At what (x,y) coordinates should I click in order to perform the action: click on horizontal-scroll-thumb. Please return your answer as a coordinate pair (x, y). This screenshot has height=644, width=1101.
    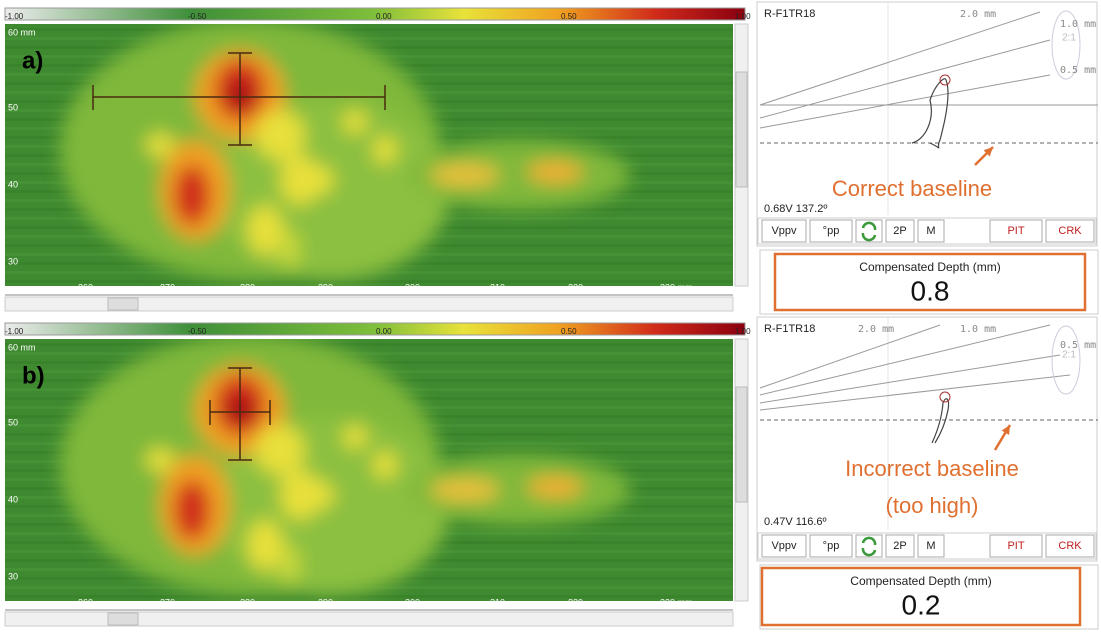
    Looking at the image, I should click on (123, 304).